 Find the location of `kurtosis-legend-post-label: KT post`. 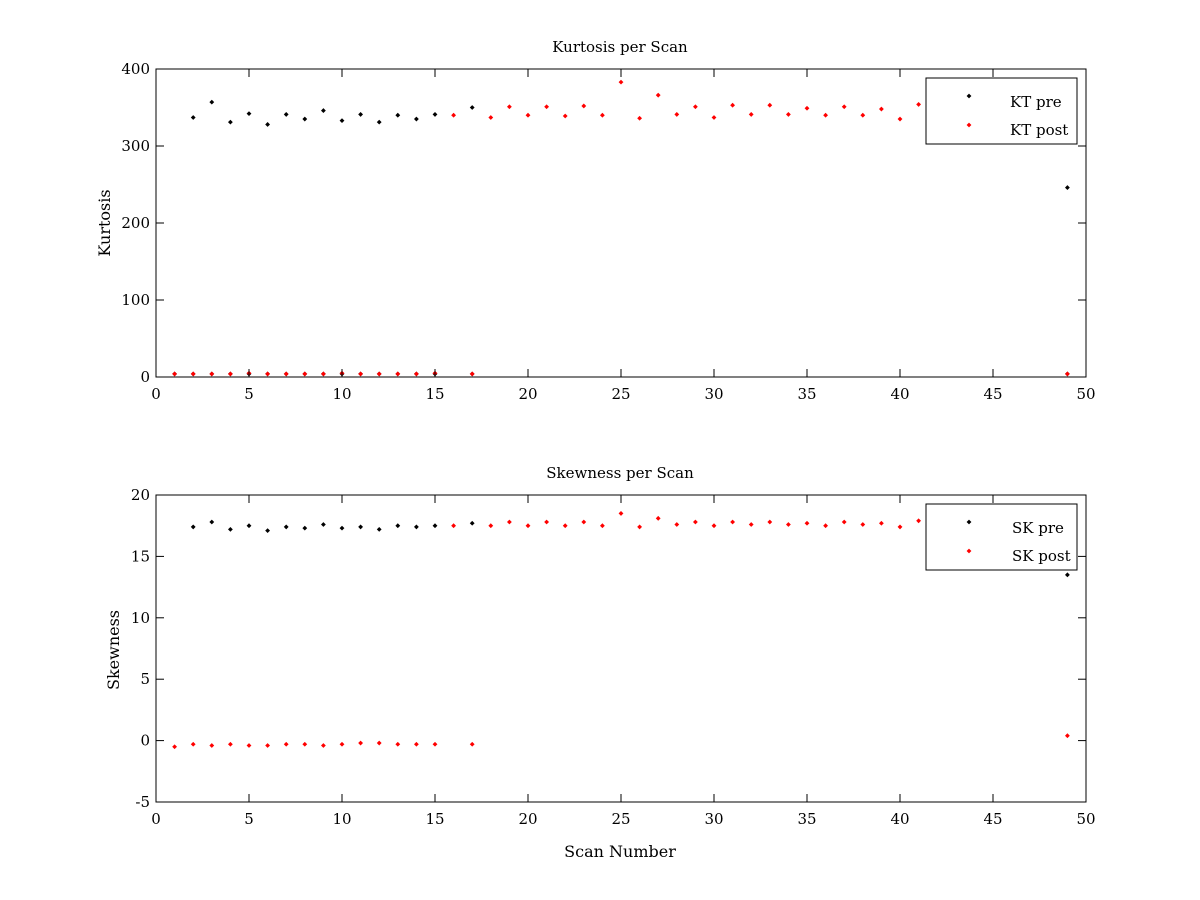

kurtosis-legend-post-label: KT post is located at coordinates (1039, 130).